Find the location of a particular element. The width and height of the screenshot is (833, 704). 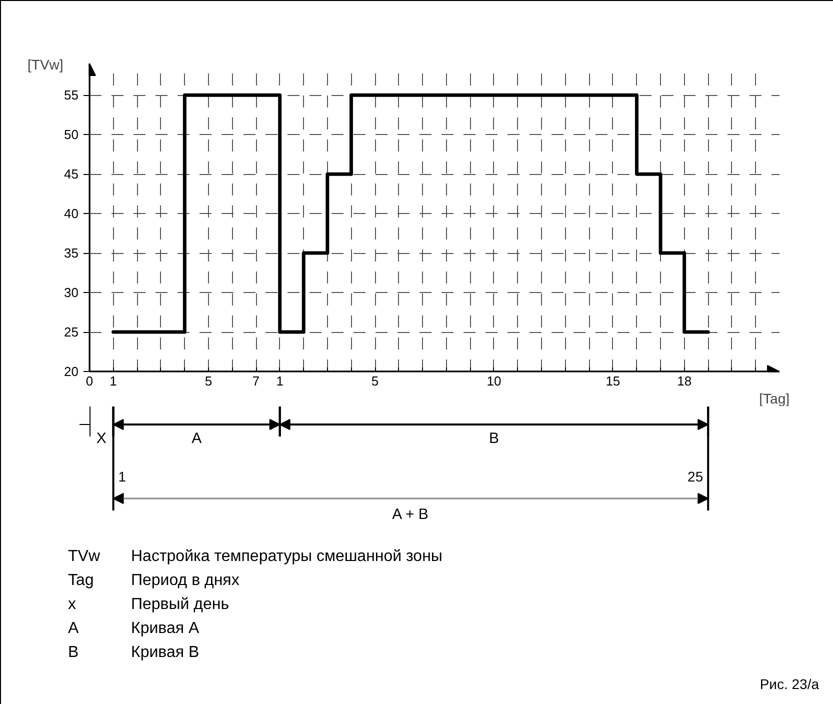

text: B Кривая B is located at coordinates (134, 652).